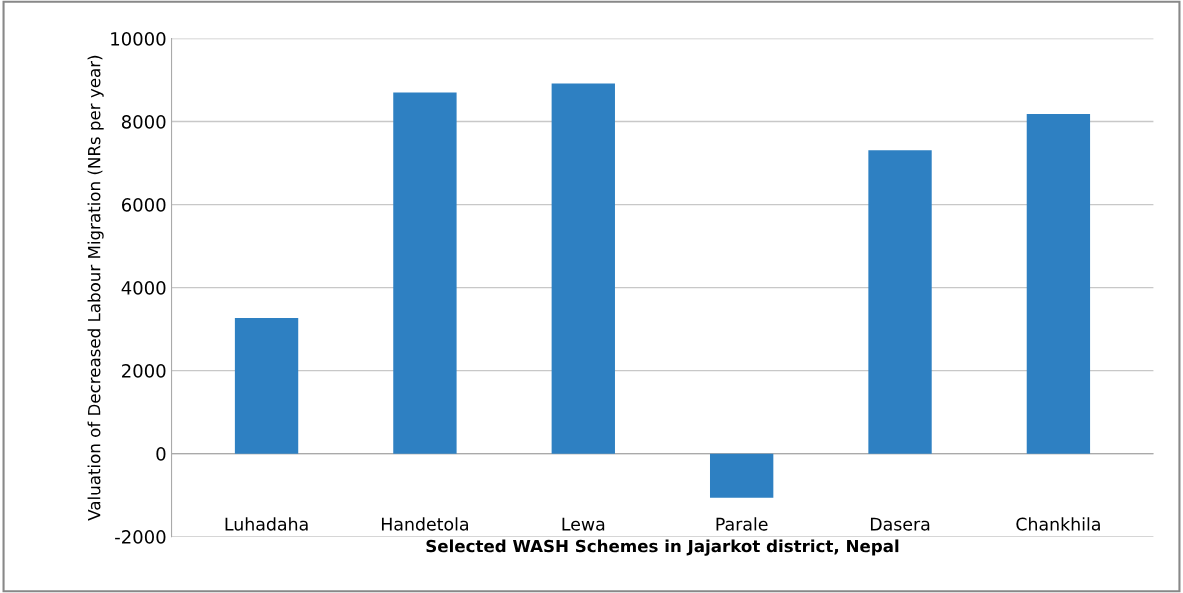  Describe the element at coordinates (424, 524) in the screenshot. I see `x-tick-label: Handetola` at that location.